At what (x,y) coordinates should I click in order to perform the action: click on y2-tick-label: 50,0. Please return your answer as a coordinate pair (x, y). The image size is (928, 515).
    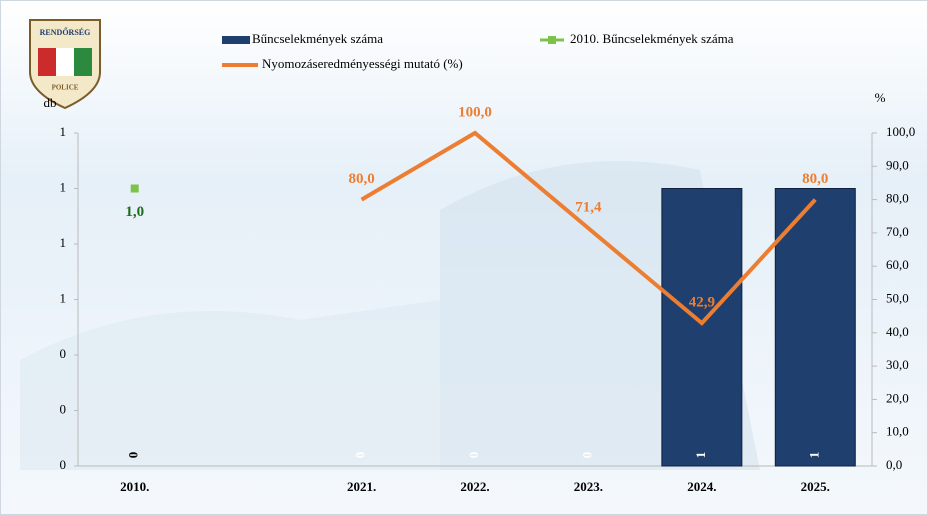
    Looking at the image, I should click on (897, 297).